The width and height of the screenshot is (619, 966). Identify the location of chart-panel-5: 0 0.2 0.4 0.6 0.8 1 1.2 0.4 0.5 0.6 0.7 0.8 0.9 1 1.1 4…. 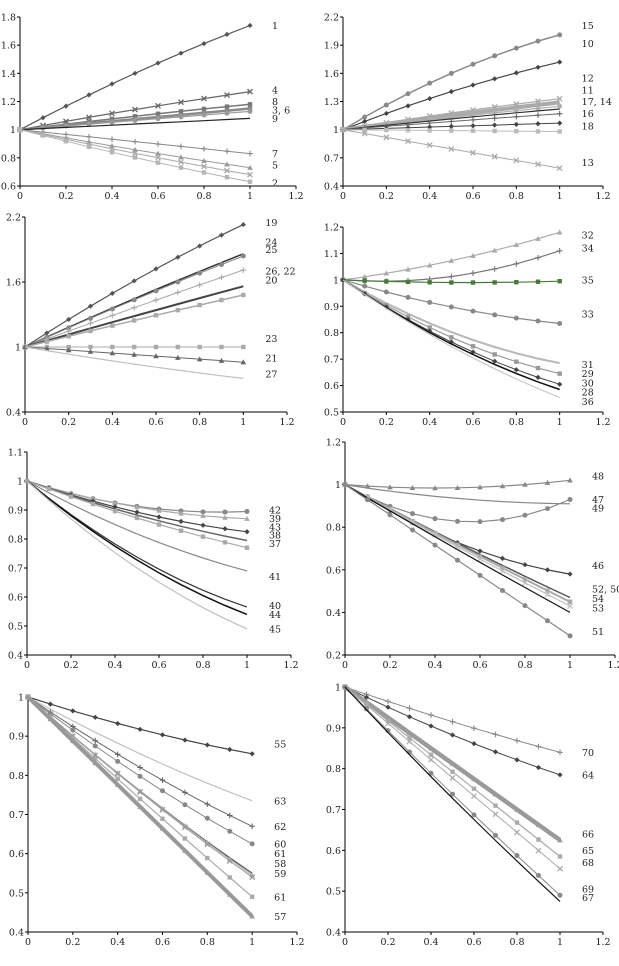
(153, 560).